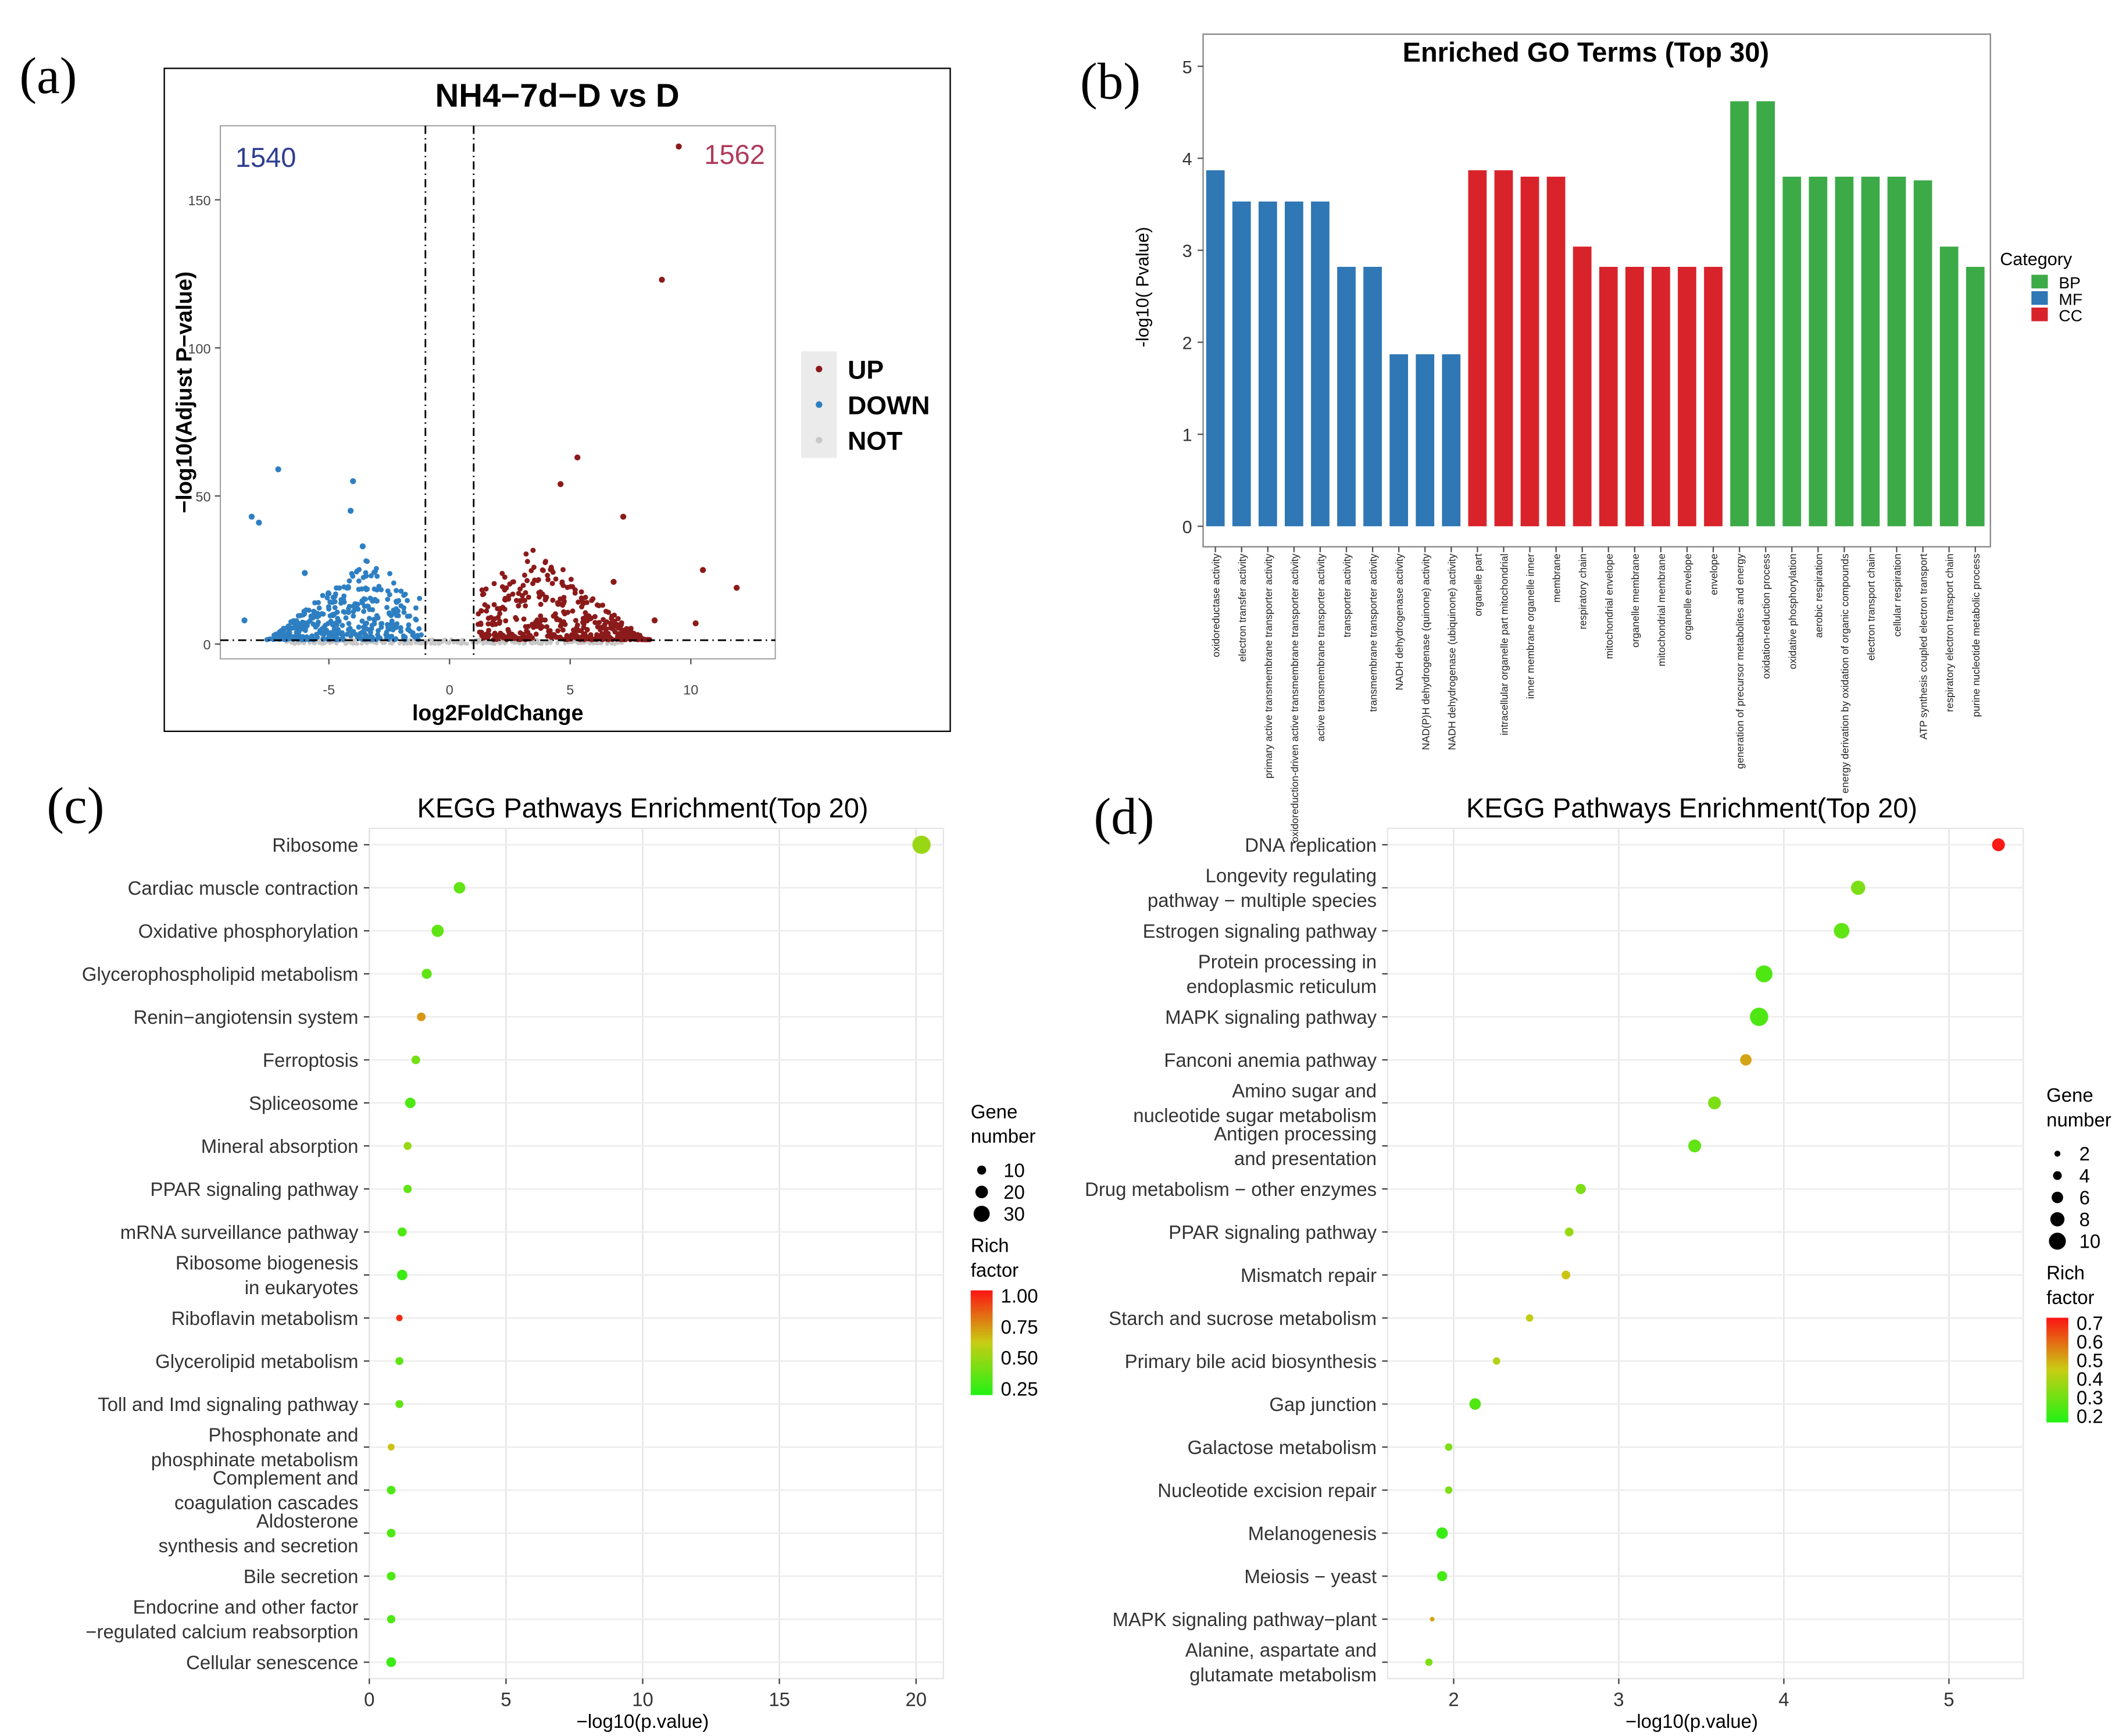  What do you see at coordinates (1310, 1576) in the screenshot?
I see `pathway-label-line: Meiosis − yeast` at bounding box center [1310, 1576].